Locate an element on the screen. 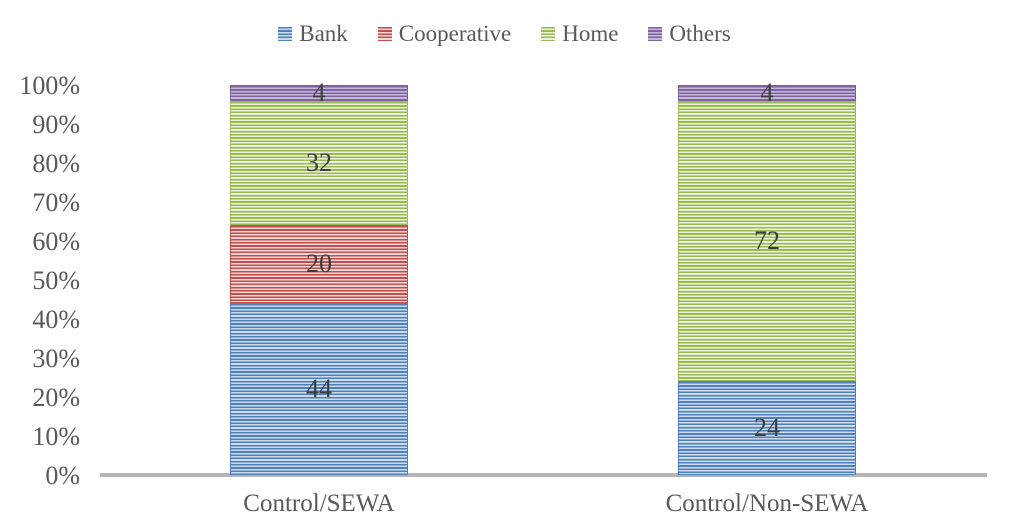  bar-segment-bank: 24 is located at coordinates (767, 428).